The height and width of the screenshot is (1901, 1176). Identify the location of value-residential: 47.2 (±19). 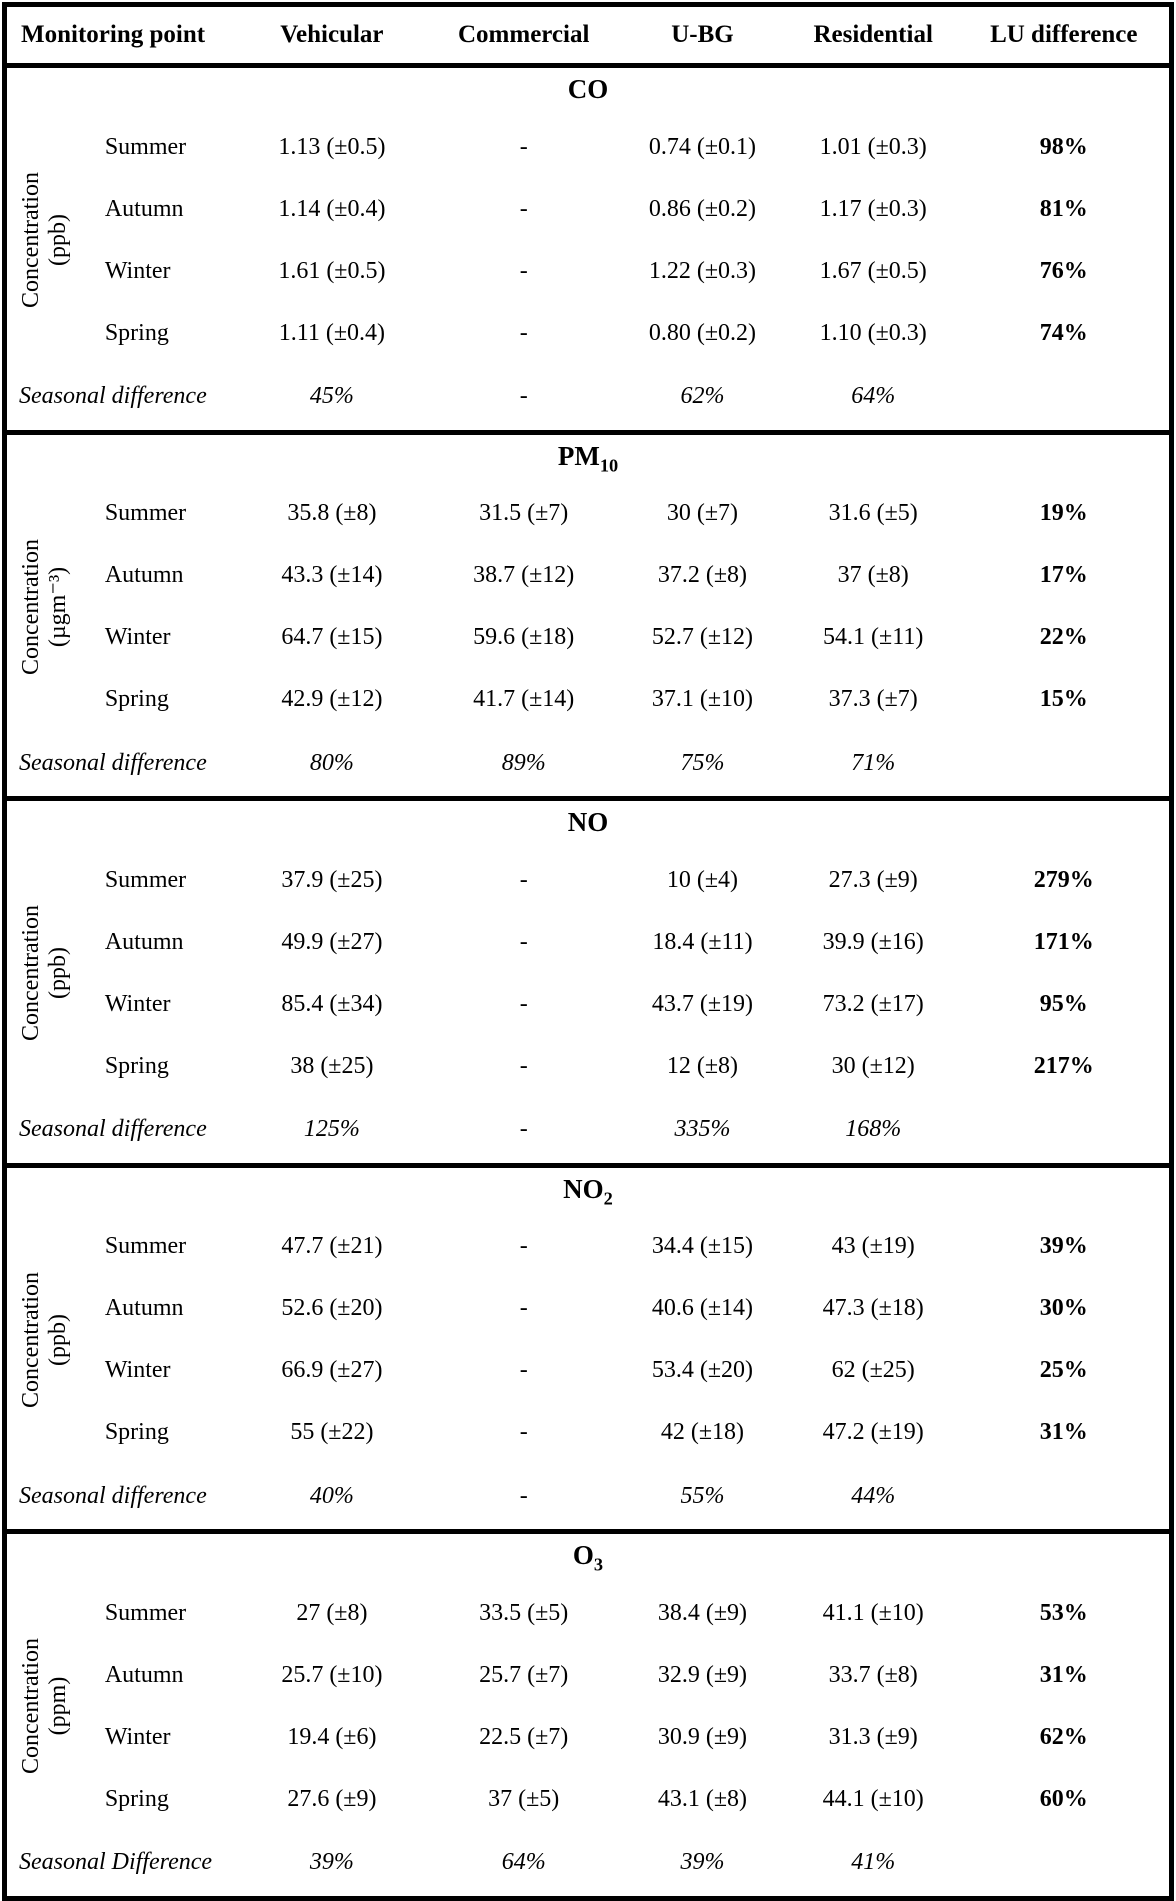
(873, 1432).